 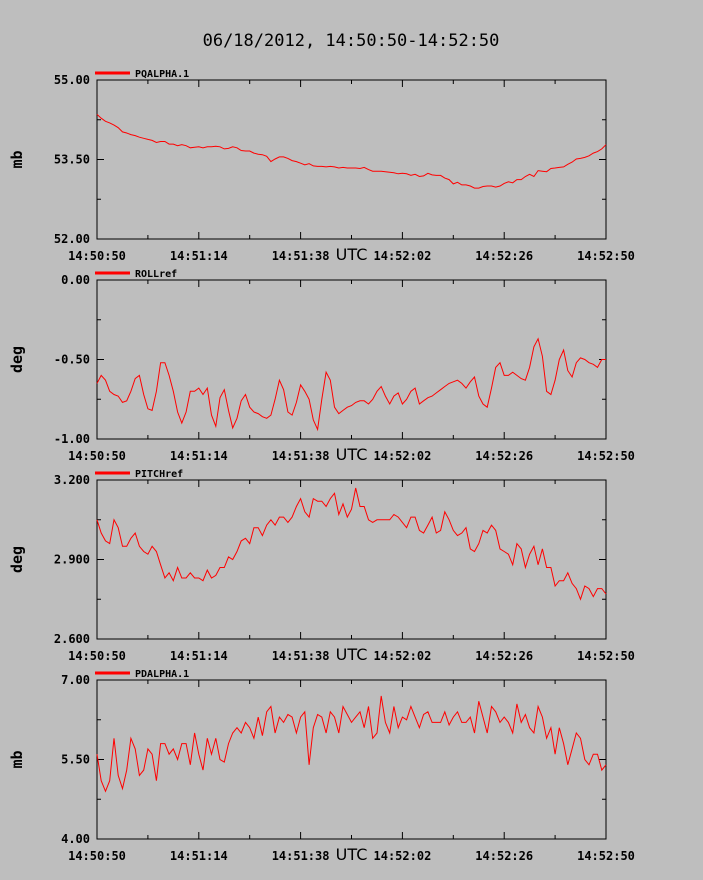 What do you see at coordinates (156, 274) in the screenshot?
I see `legend-label: ROLLref` at bounding box center [156, 274].